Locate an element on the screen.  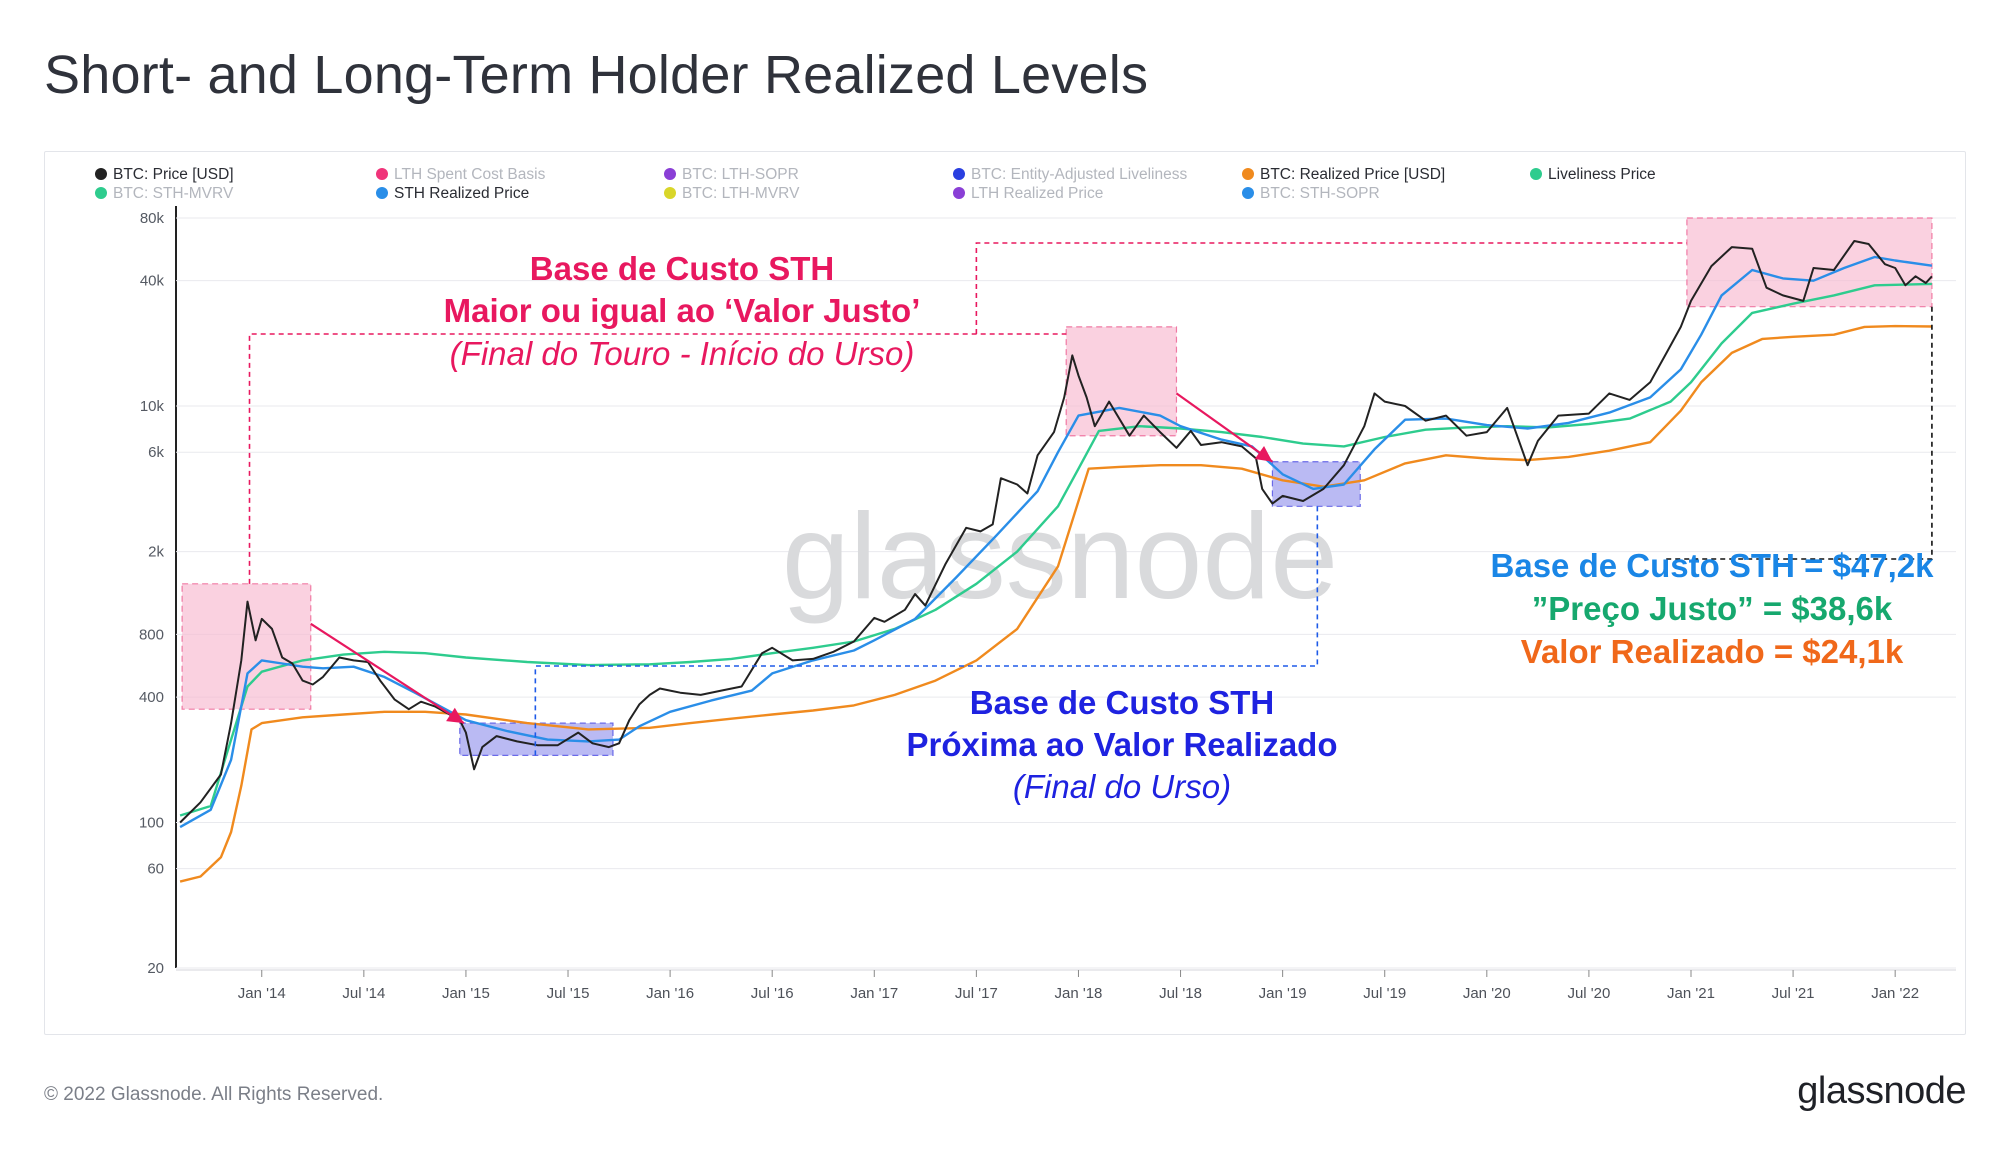
x-tick-label: Jul '19 is located at coordinates (1384, 993).